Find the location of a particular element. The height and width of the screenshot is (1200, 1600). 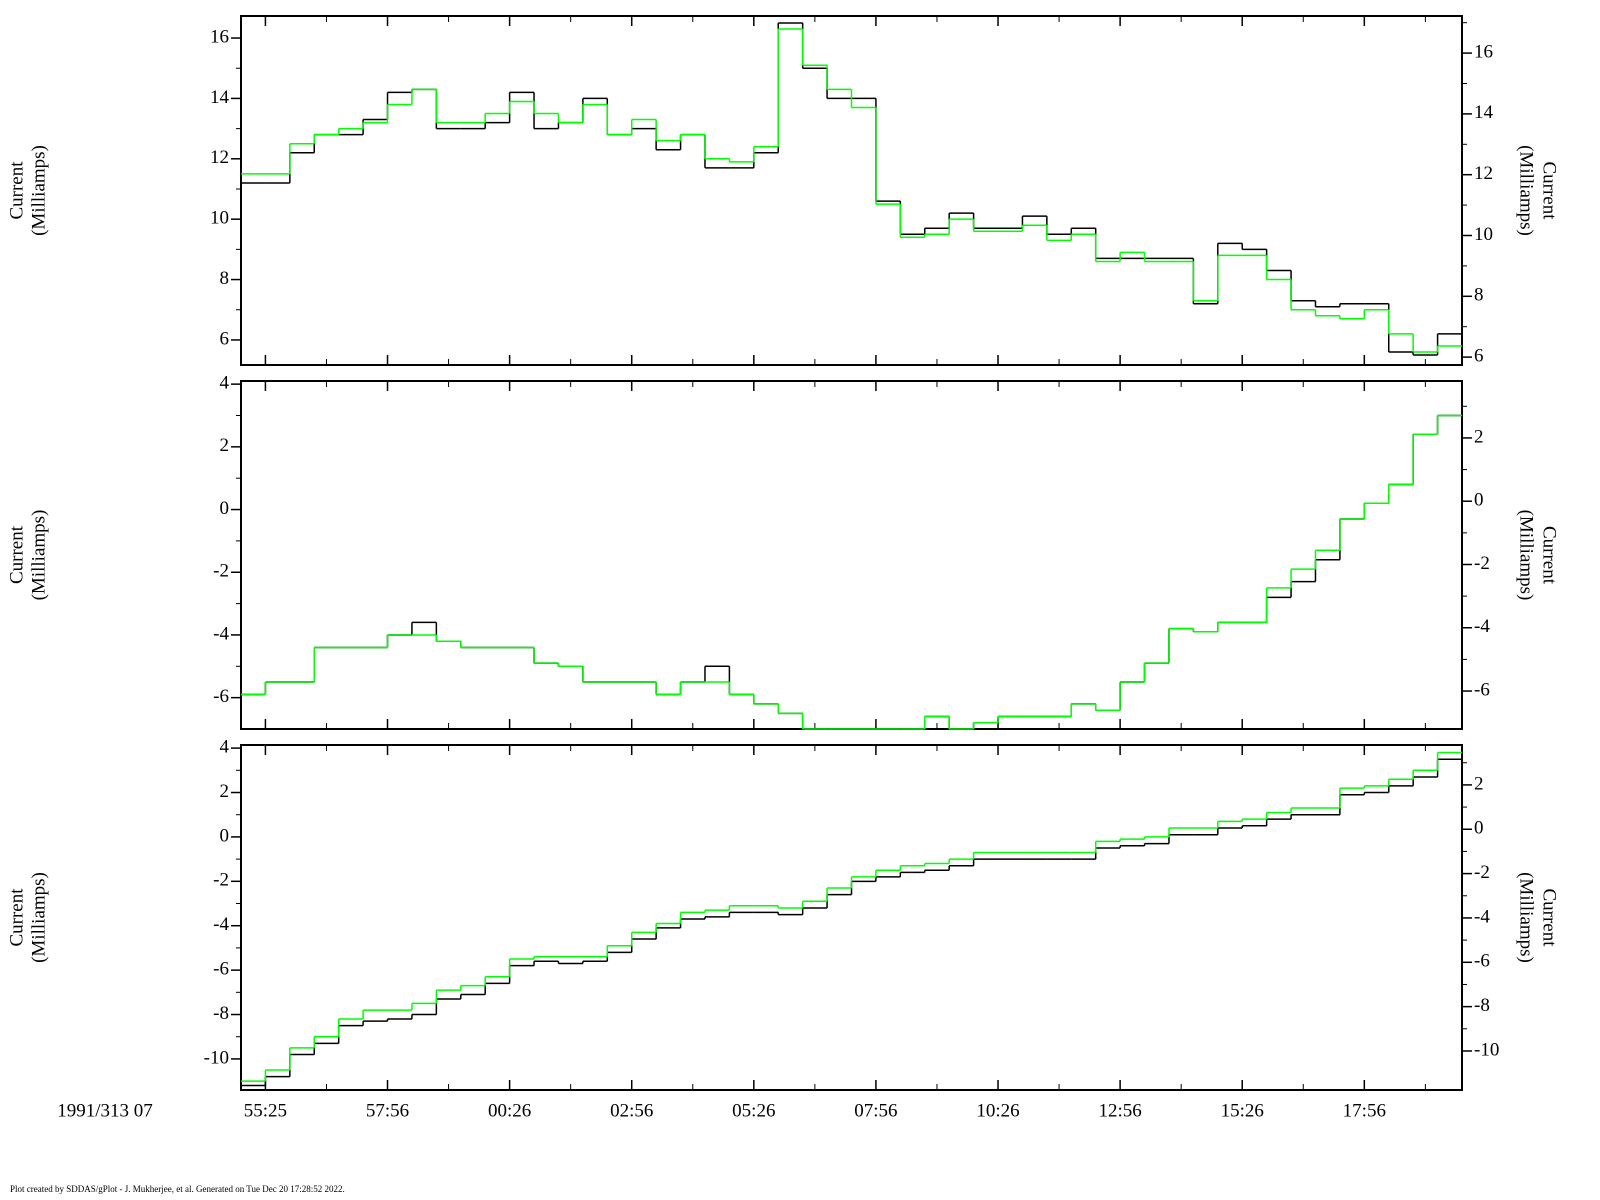

x-tick-label: 05:26 is located at coordinates (753, 1110).